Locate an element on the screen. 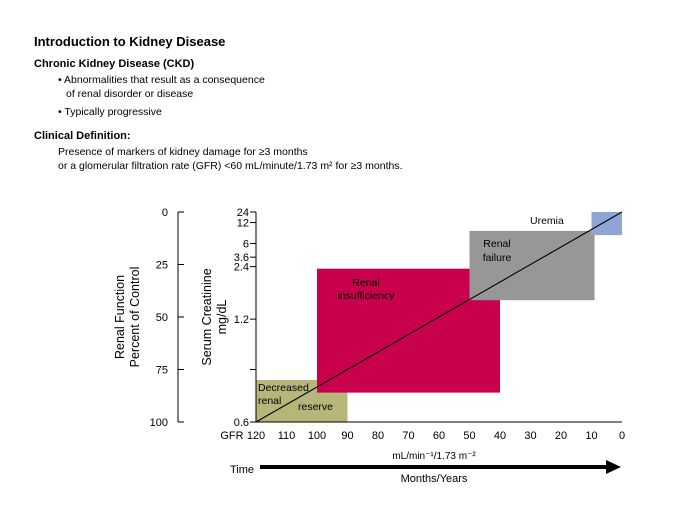 This screenshot has width=700, height=525. time-arrow-head is located at coordinates (613, 467).